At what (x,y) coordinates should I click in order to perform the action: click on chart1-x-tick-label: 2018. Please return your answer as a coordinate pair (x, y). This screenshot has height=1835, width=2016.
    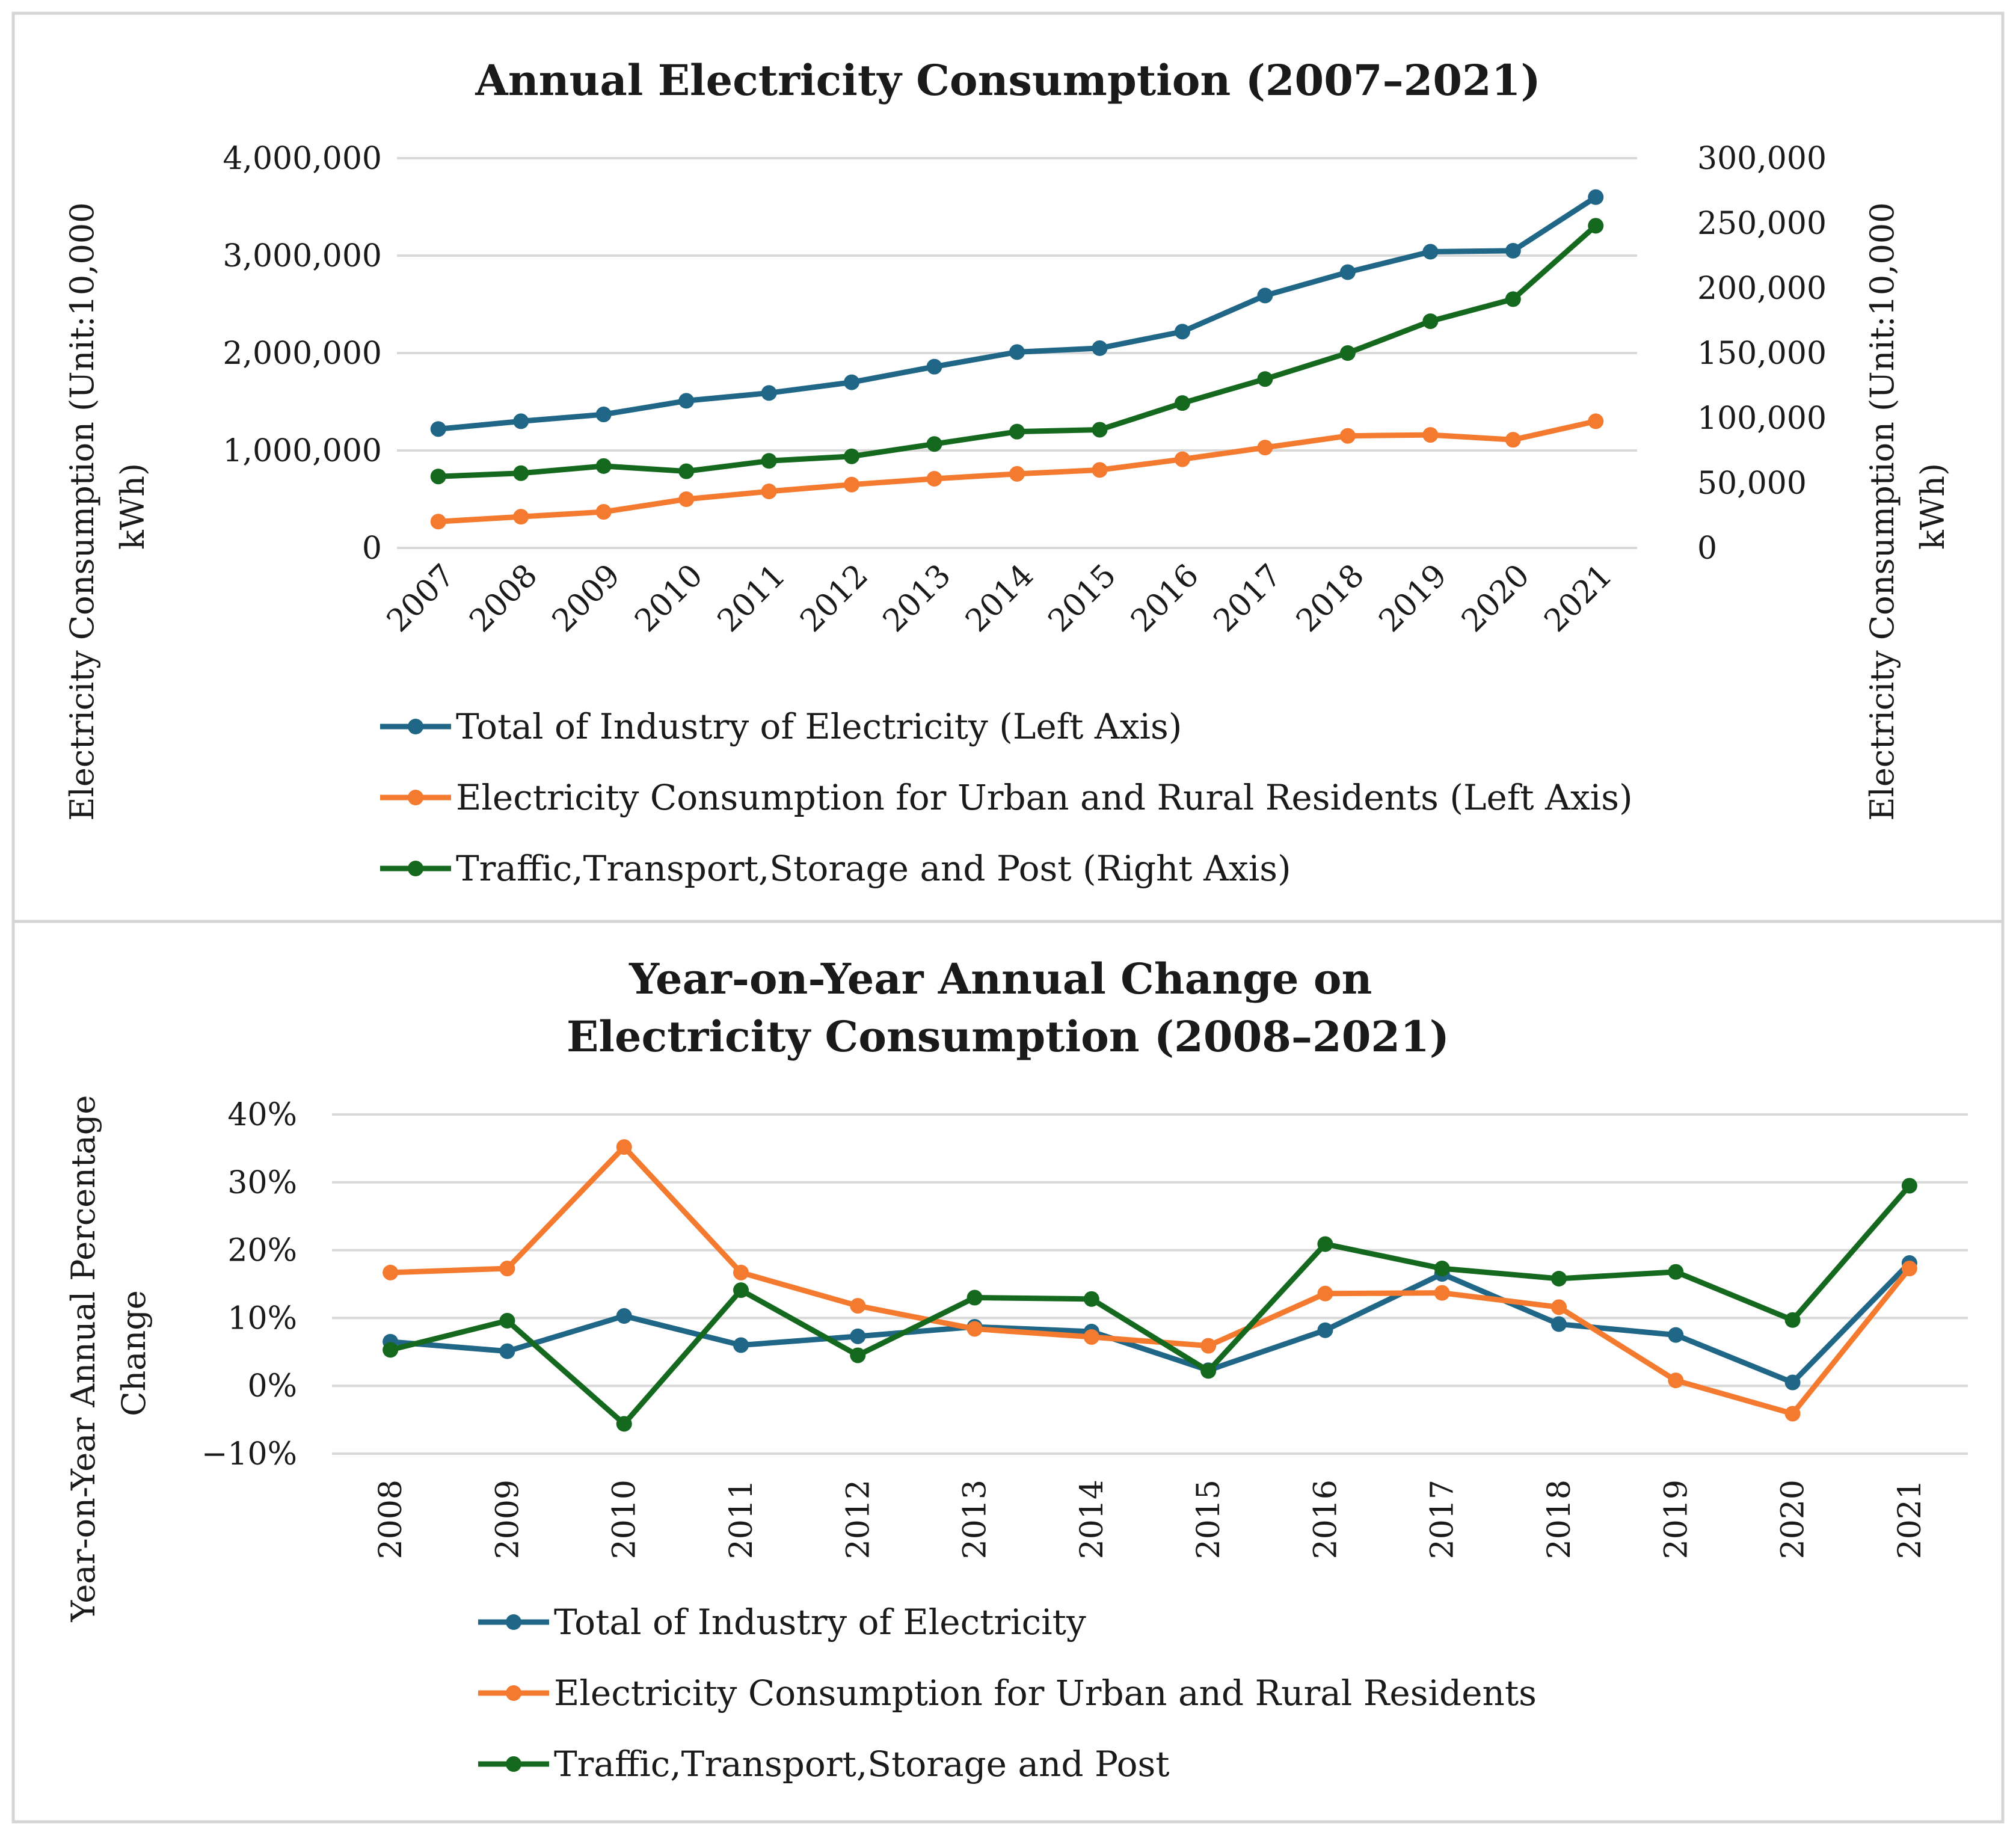
    Looking at the image, I should click on (1330, 598).